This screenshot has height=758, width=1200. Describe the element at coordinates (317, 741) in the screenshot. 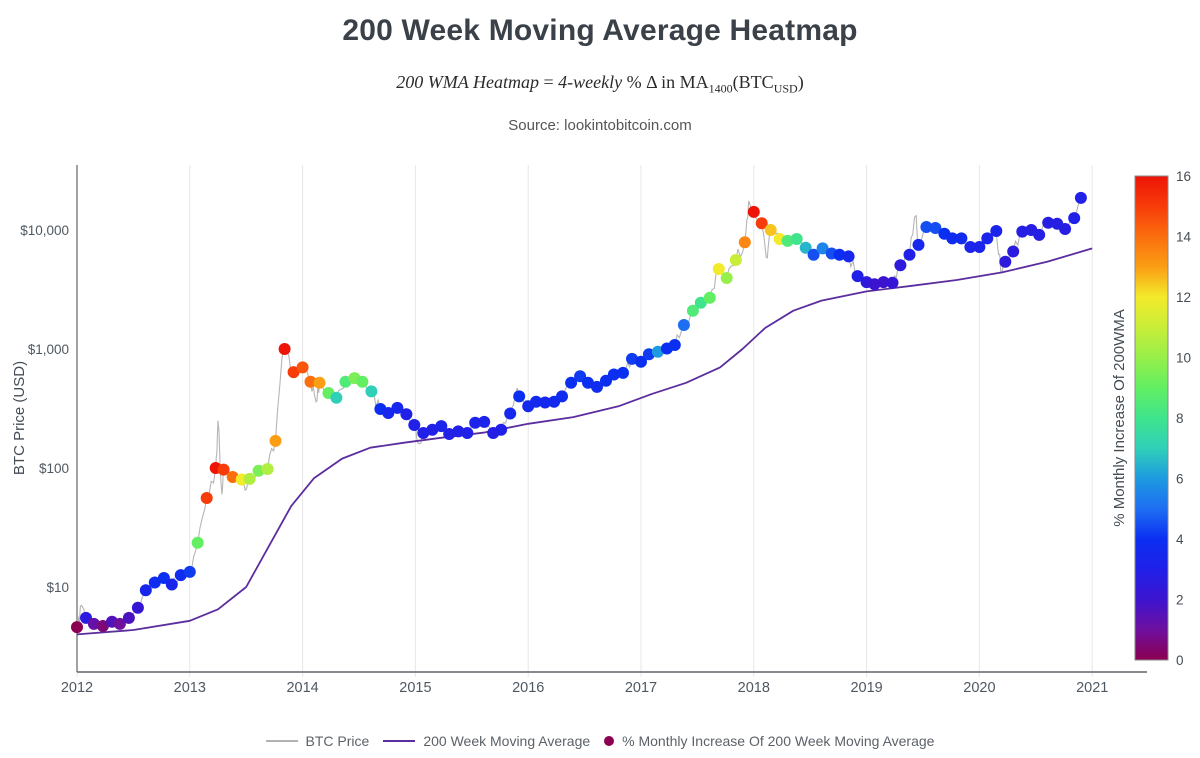

I see `legend-item-btc-price: BTC Price` at that location.